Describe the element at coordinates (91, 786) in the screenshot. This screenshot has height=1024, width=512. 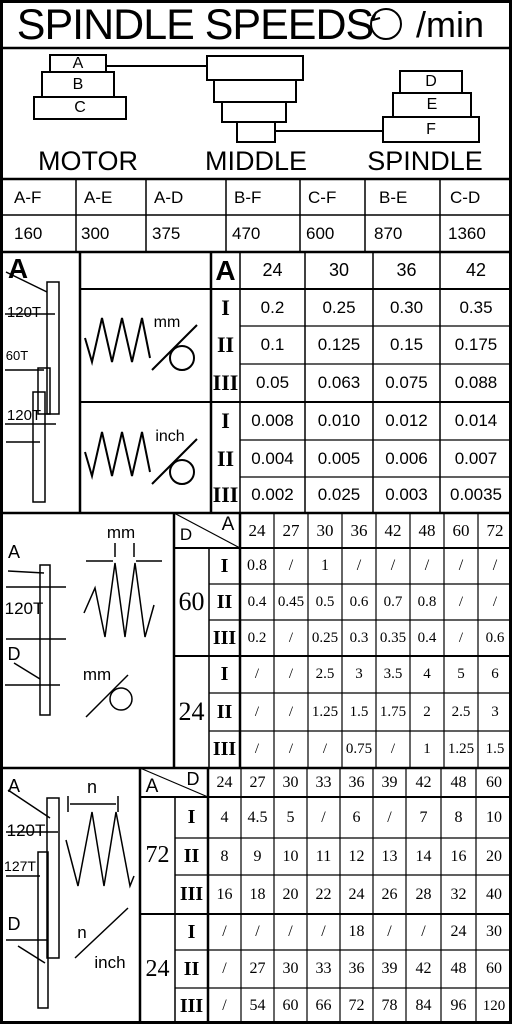
I see `inch-n-label: n` at that location.